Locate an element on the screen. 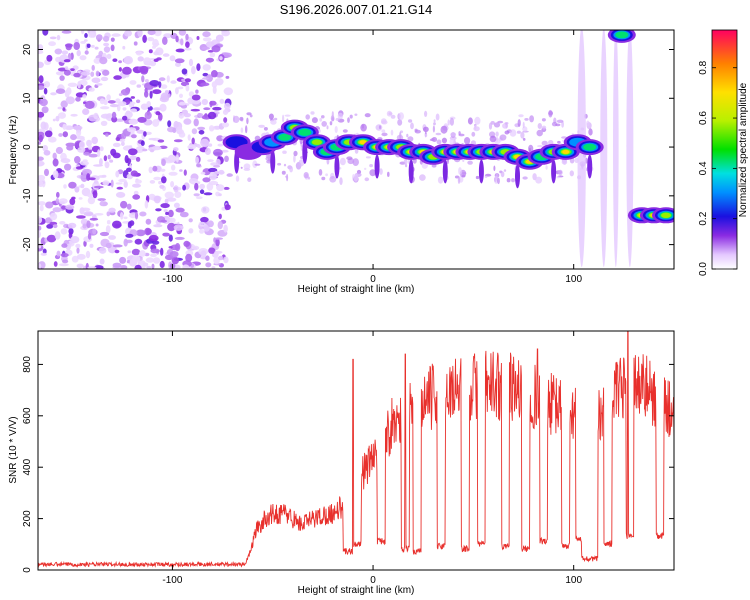 This screenshot has height=600, width=750. streak is located at coordinates (604, 149).